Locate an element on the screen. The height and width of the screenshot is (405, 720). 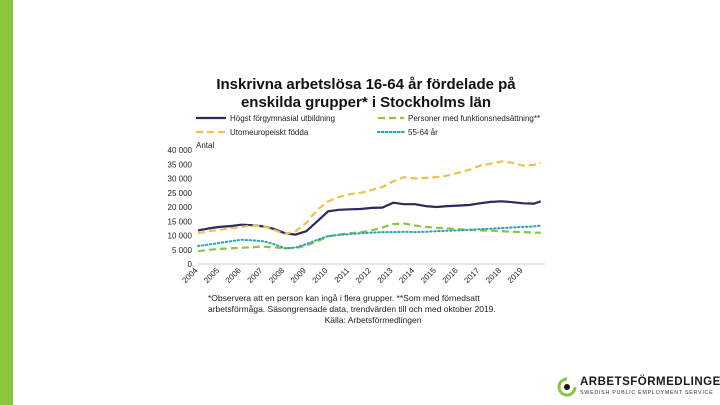
x-tick-label: 2016 is located at coordinates (450, 275).